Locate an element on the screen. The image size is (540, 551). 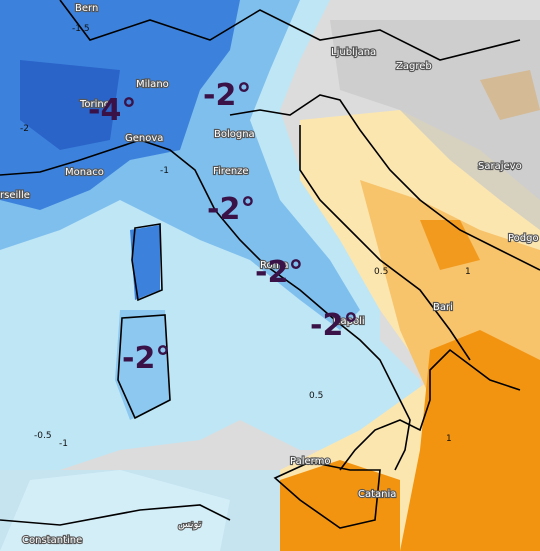
city-label: Milano is located at coordinates (152, 84).